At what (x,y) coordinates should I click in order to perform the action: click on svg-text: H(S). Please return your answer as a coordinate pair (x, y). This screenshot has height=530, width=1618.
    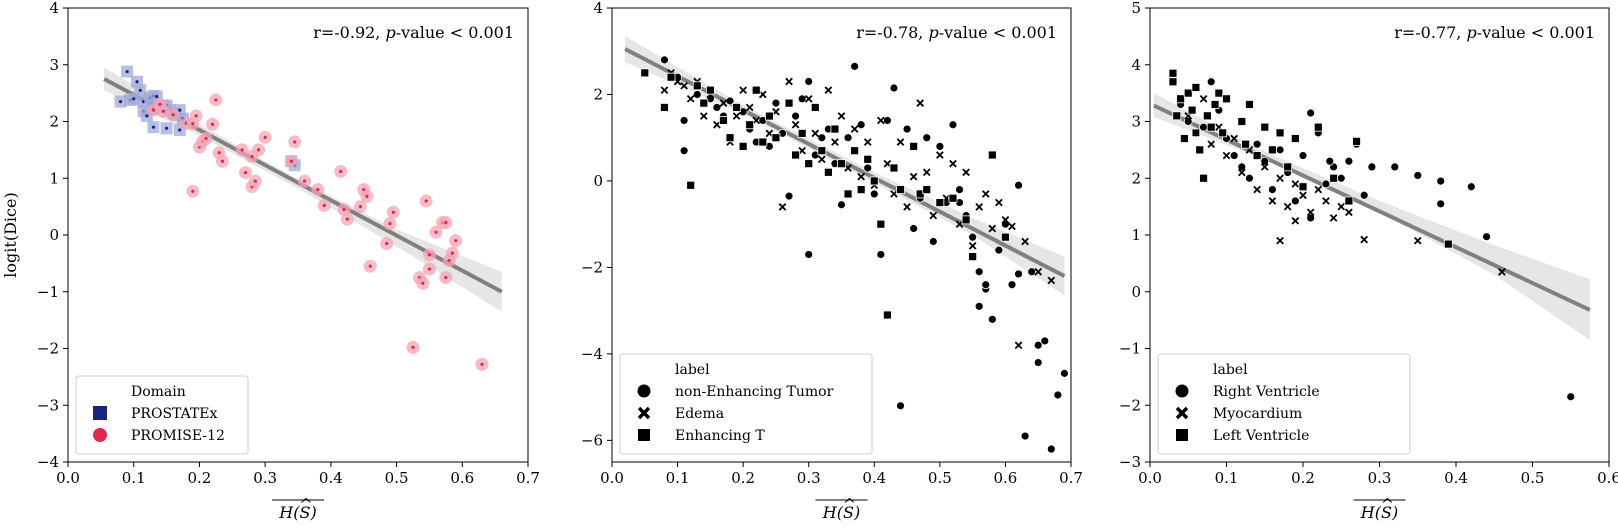
    Looking at the image, I should click on (841, 512).